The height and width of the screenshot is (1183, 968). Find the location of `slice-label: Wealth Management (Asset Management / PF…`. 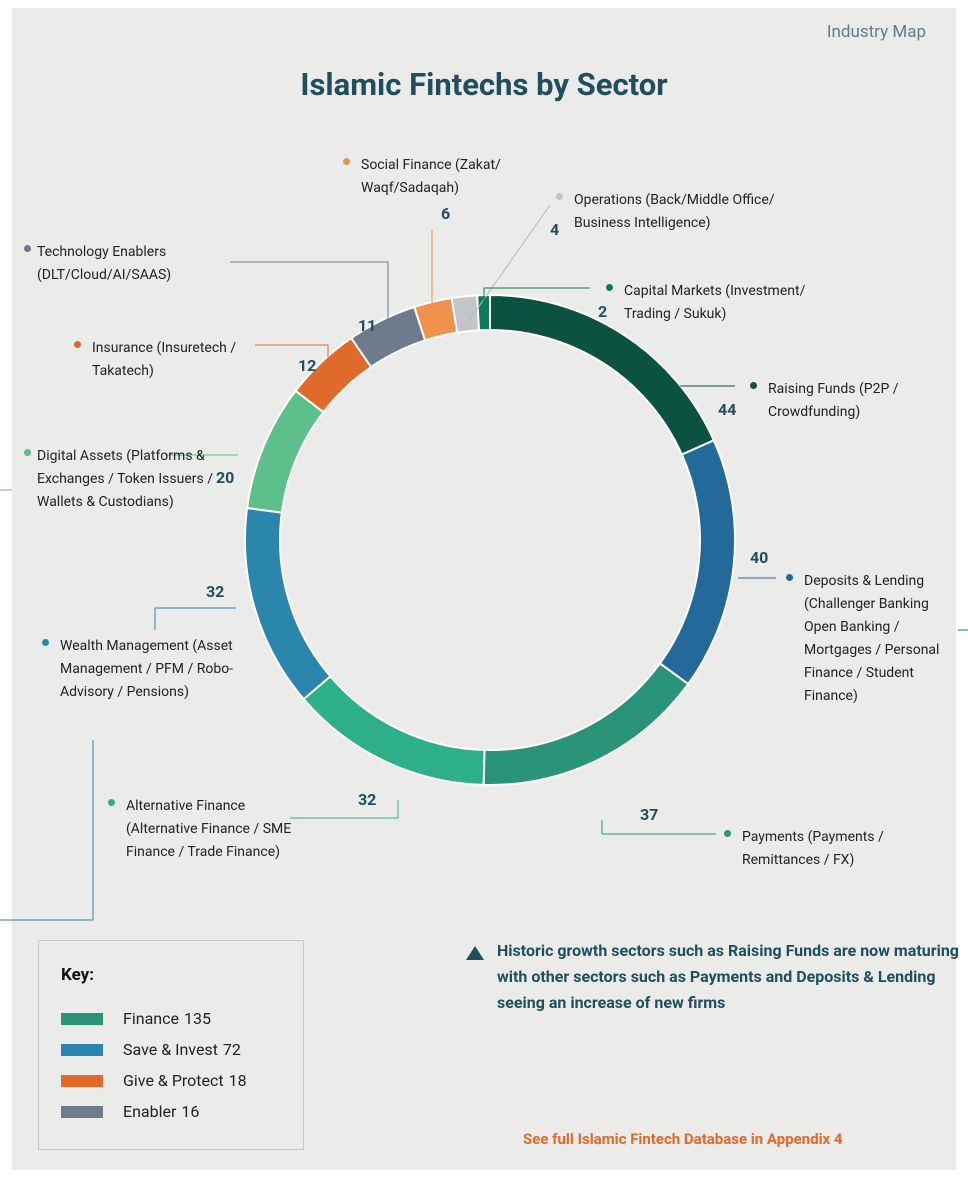

slice-label: Wealth Management (Asset Management / PF… is located at coordinates (147, 669).